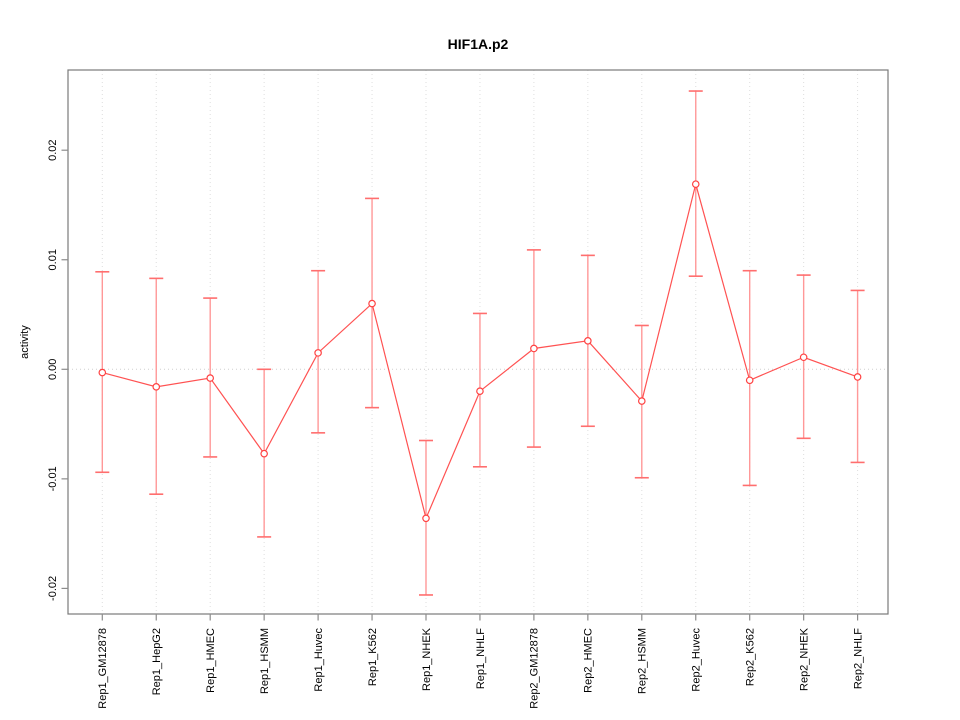 The height and width of the screenshot is (720, 960). What do you see at coordinates (858, 658) in the screenshot?
I see `x-axis-tick-label: Rep2_NHLF` at bounding box center [858, 658].